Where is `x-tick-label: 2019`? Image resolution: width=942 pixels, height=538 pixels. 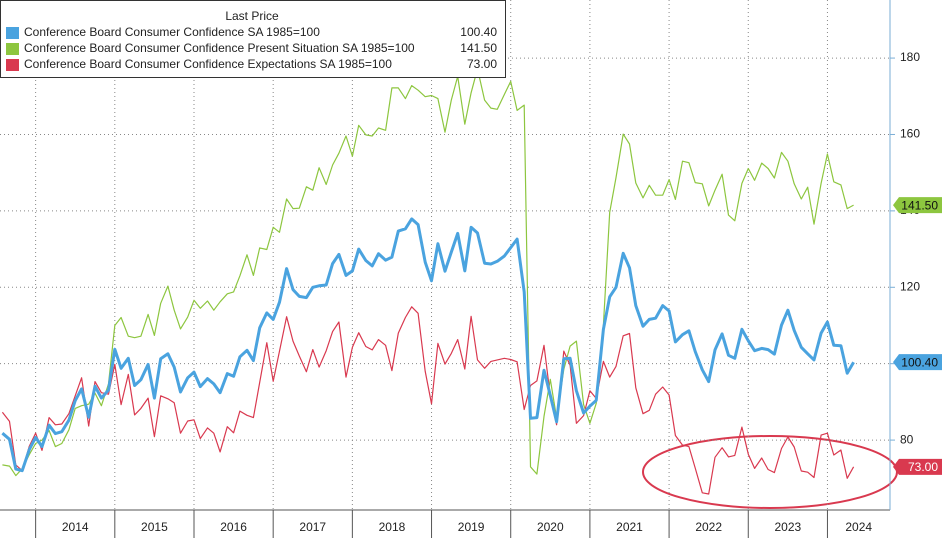
x-tick-label: 2019 is located at coordinates (471, 527).